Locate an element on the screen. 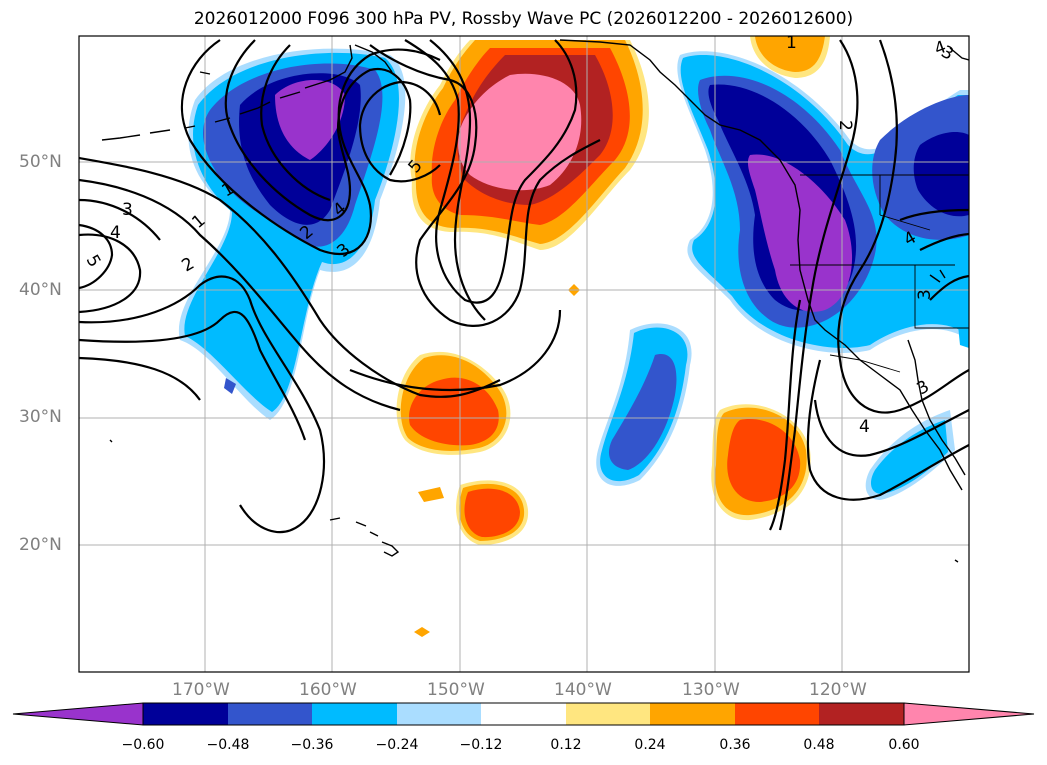 The height and width of the screenshot is (765, 1047). neg-anom-cyan-se is located at coordinates (909, 457).